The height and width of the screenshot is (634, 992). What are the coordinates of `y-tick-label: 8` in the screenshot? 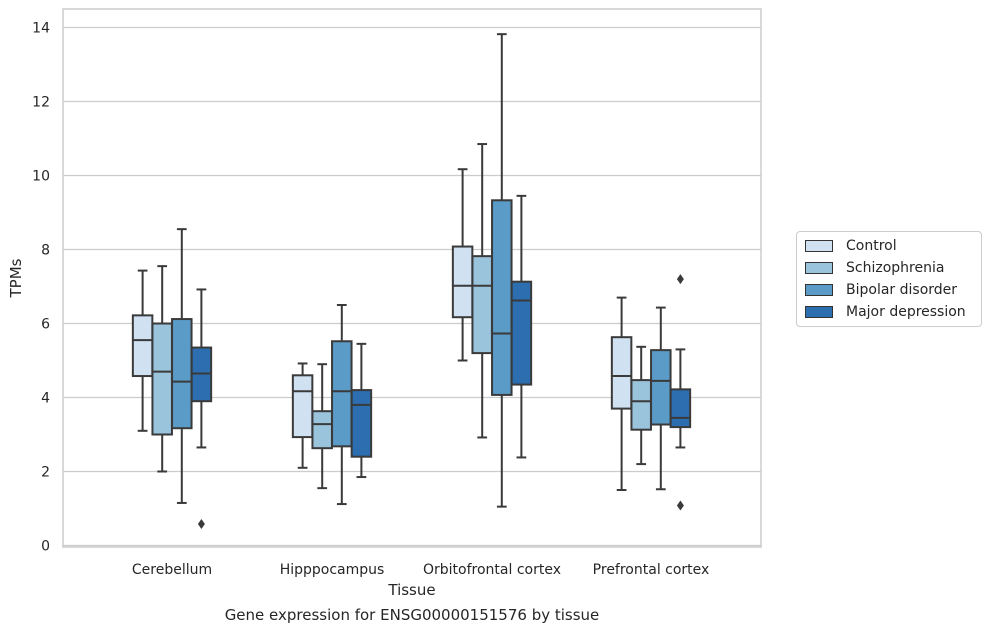 It's located at (45, 251).